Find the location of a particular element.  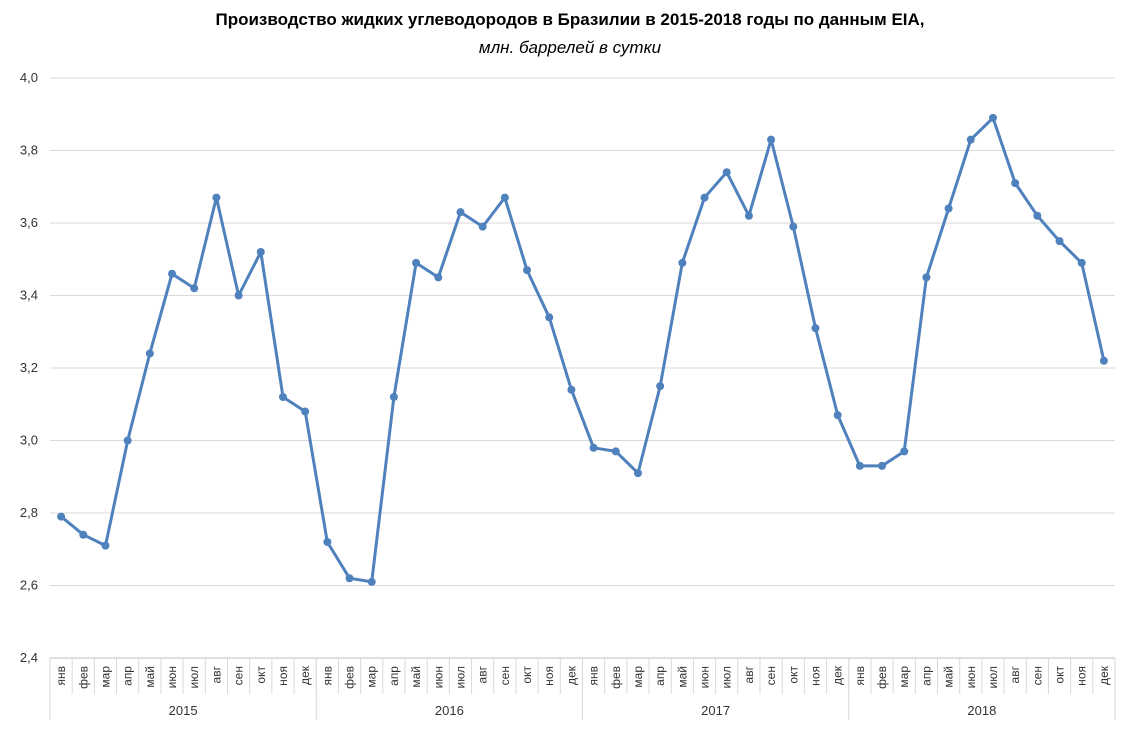

y-tick-label: 4,0 is located at coordinates (29, 77).